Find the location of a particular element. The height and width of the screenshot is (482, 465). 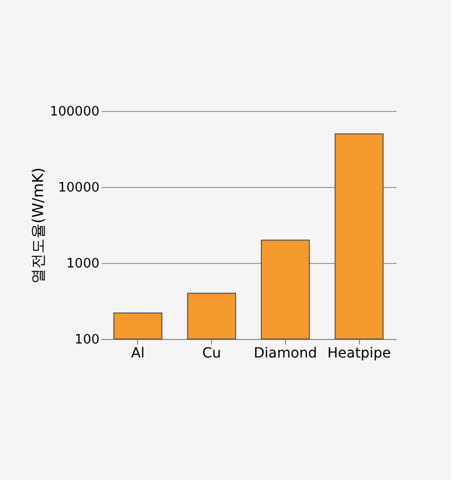

y-tick-label: 100 is located at coordinates (87, 340).